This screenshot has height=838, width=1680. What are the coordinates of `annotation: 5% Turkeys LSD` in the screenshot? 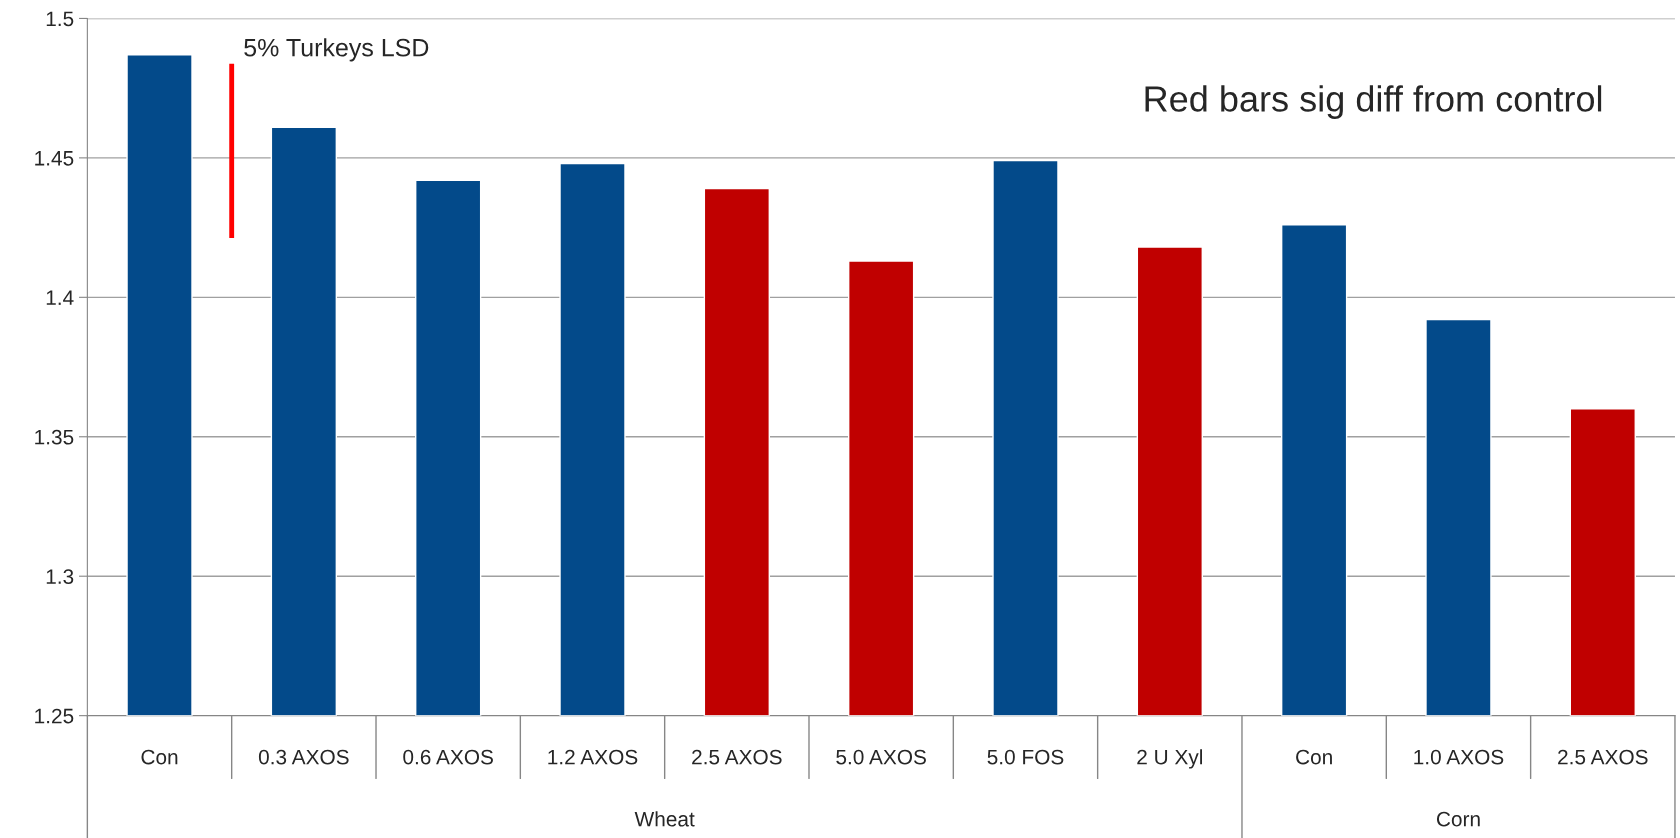 It's located at (336, 50).